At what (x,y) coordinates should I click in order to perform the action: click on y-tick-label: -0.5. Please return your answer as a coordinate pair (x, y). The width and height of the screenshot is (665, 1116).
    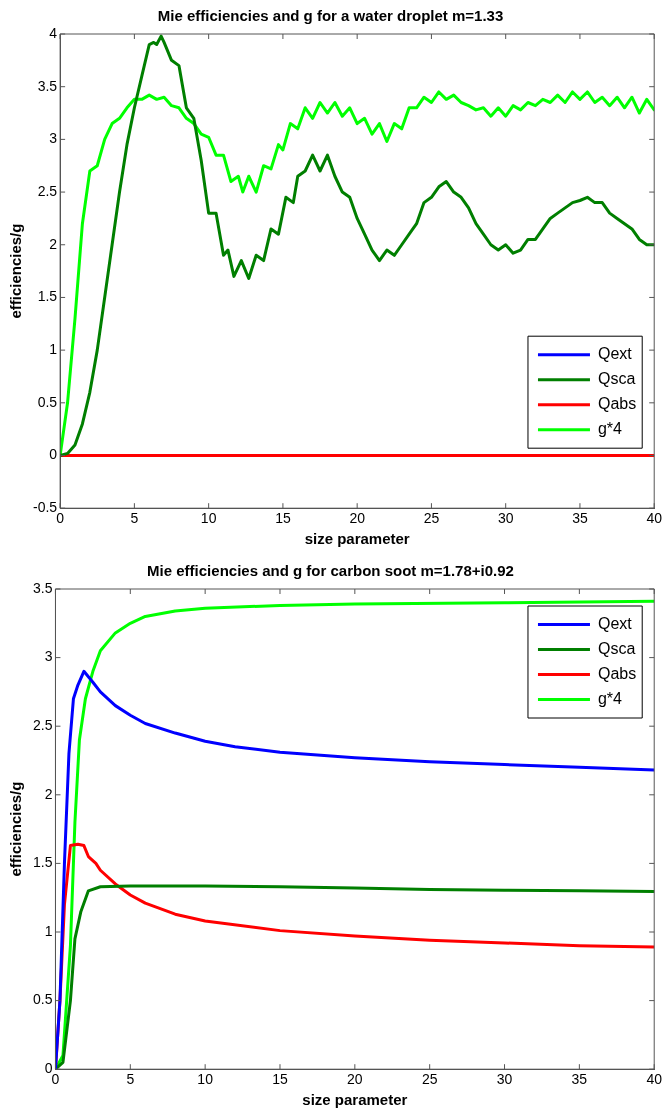
    Looking at the image, I should click on (45, 507).